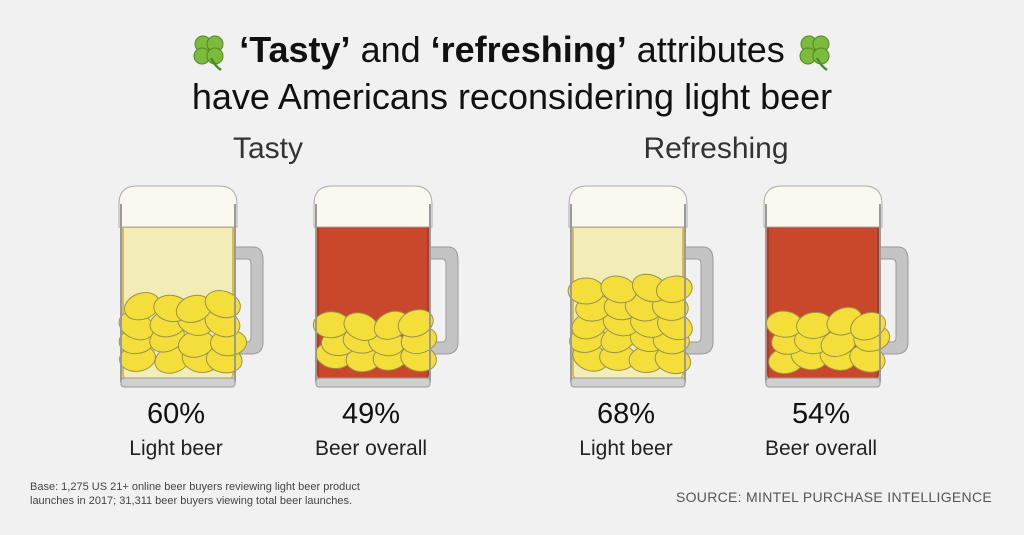 The image size is (1024, 535). What do you see at coordinates (626, 414) in the screenshot?
I see `percent-label: 68%` at bounding box center [626, 414].